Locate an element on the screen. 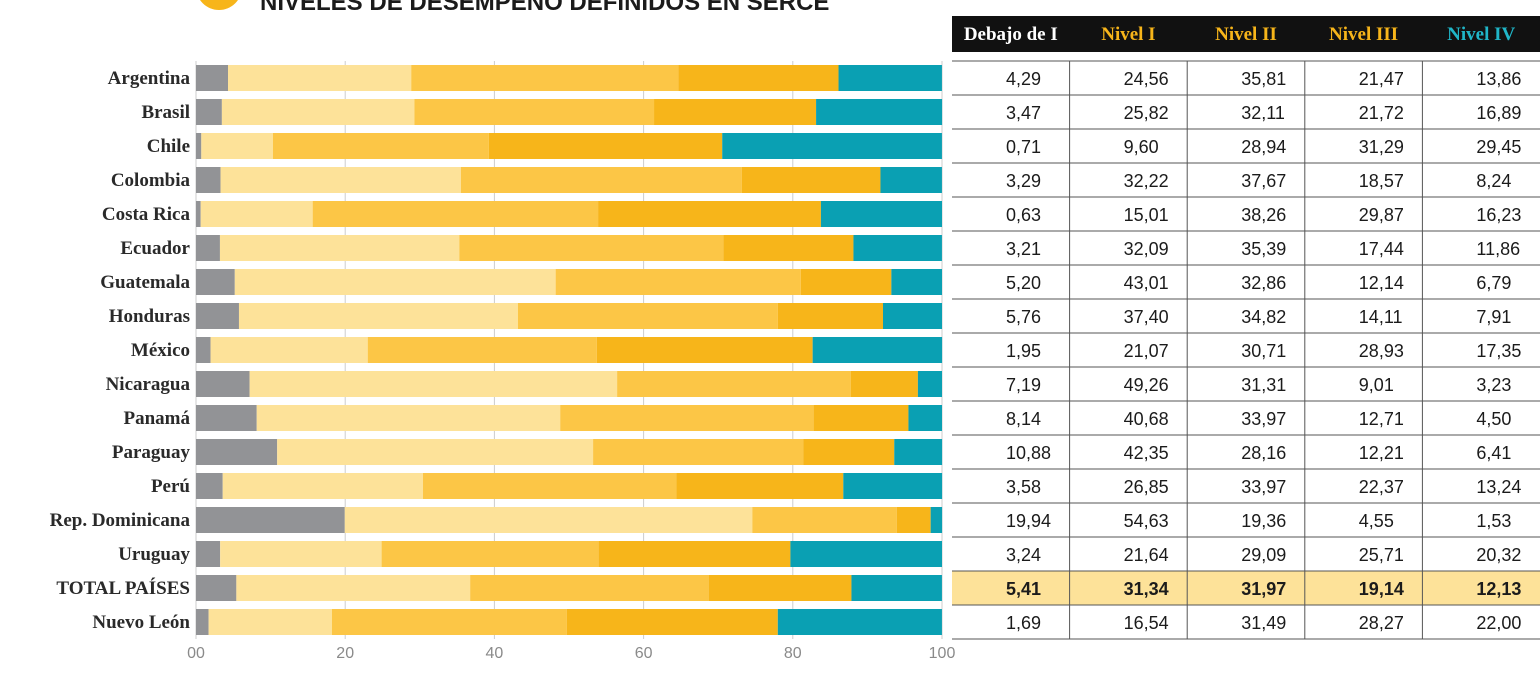 The height and width of the screenshot is (674, 1540). table-cell: 6,41 is located at coordinates (1493, 453).